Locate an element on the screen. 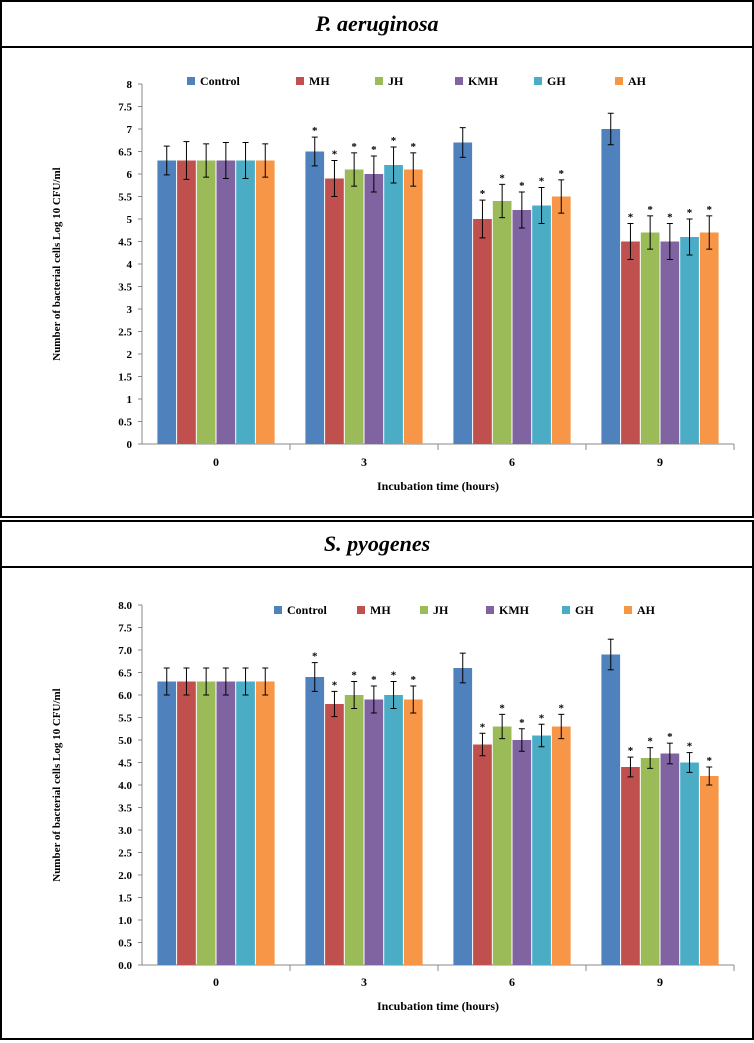  y-tick-label: 4.5 is located at coordinates (125, 764).